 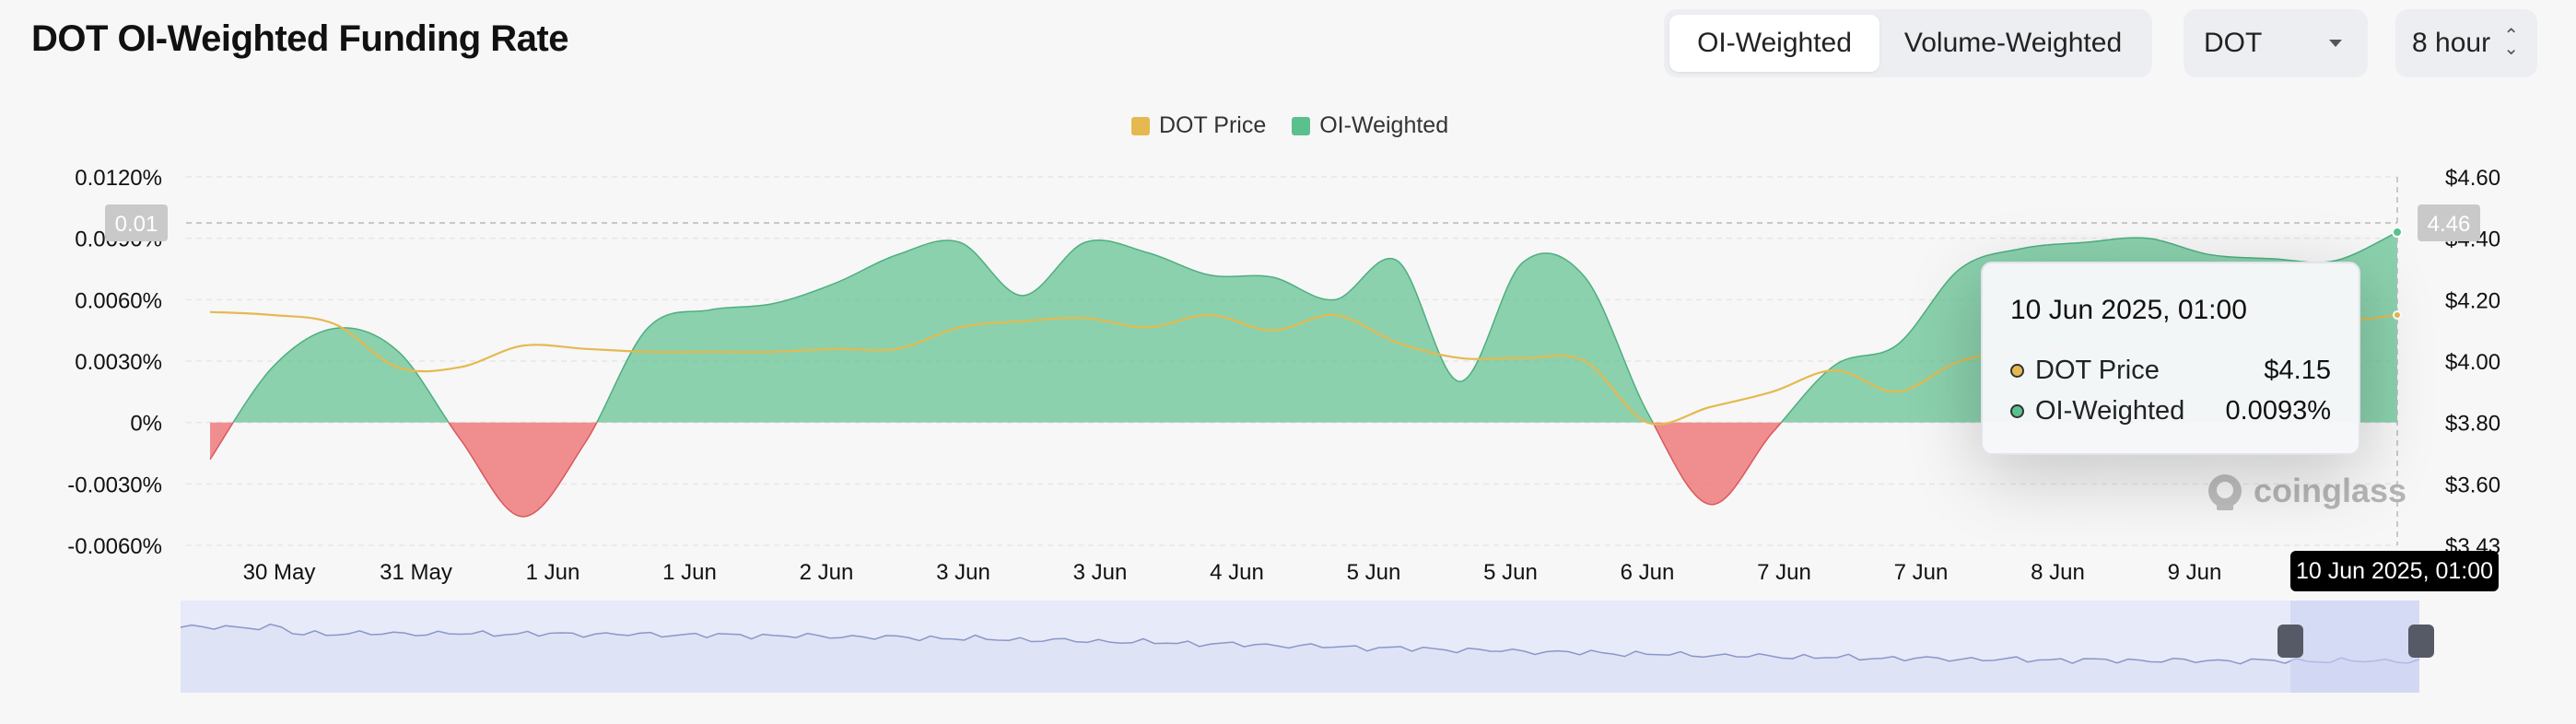 What do you see at coordinates (300, 39) in the screenshot?
I see `page-title: DOT OI-Weighted Funding Rate` at bounding box center [300, 39].